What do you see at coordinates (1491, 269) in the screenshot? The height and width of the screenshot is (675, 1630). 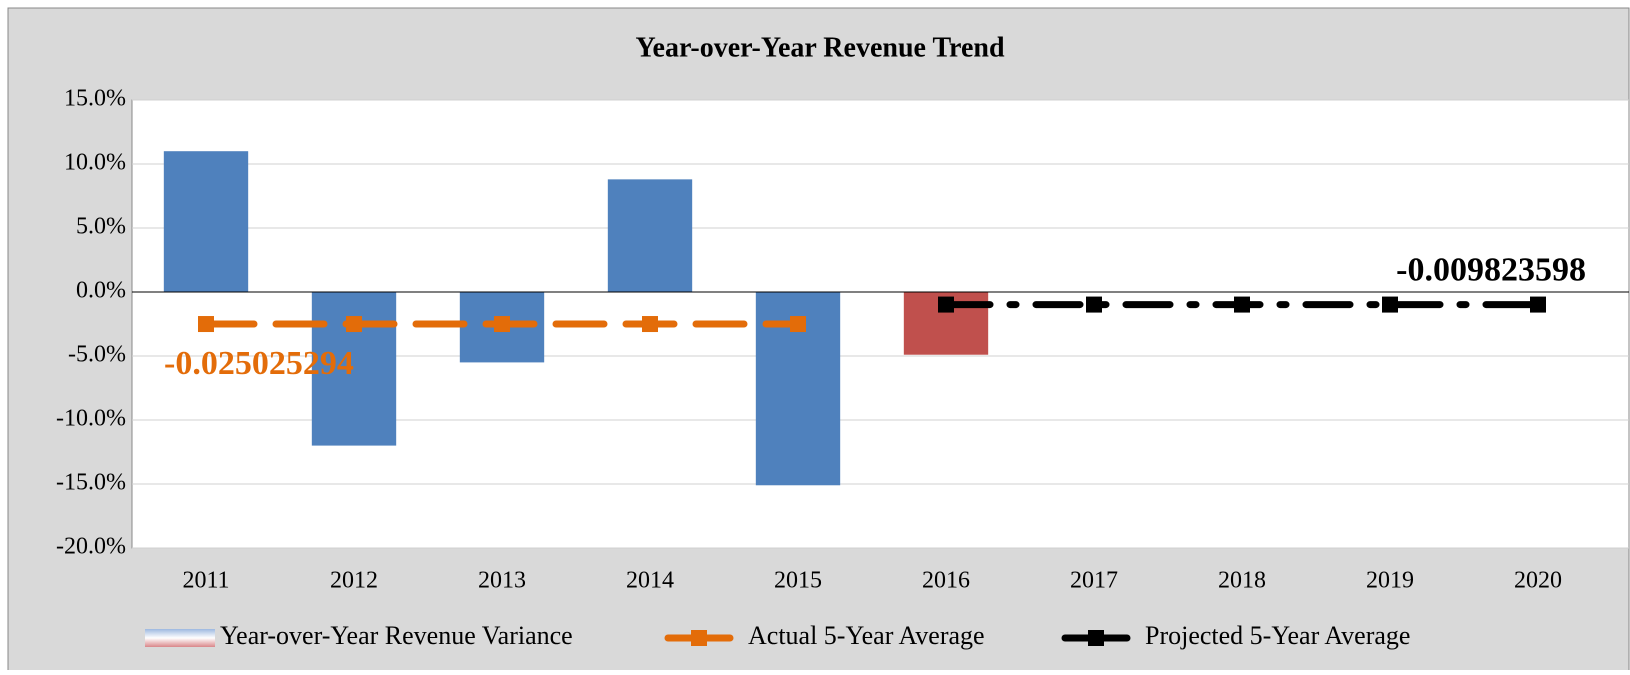 I see `data-label: -0.009823598` at bounding box center [1491, 269].